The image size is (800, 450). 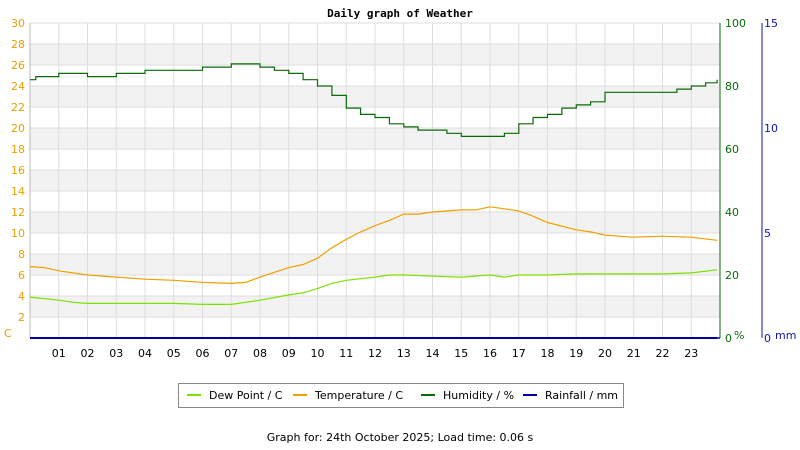 What do you see at coordinates (519, 353) in the screenshot?
I see `x-tick-label: 17` at bounding box center [519, 353].